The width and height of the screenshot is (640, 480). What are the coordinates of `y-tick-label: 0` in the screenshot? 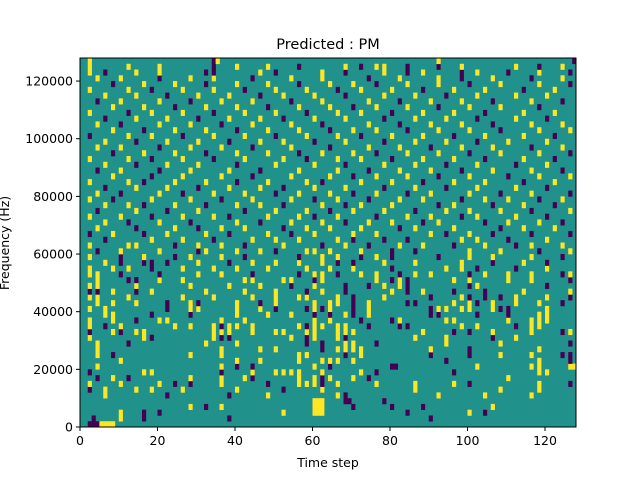 It's located at (69, 427).